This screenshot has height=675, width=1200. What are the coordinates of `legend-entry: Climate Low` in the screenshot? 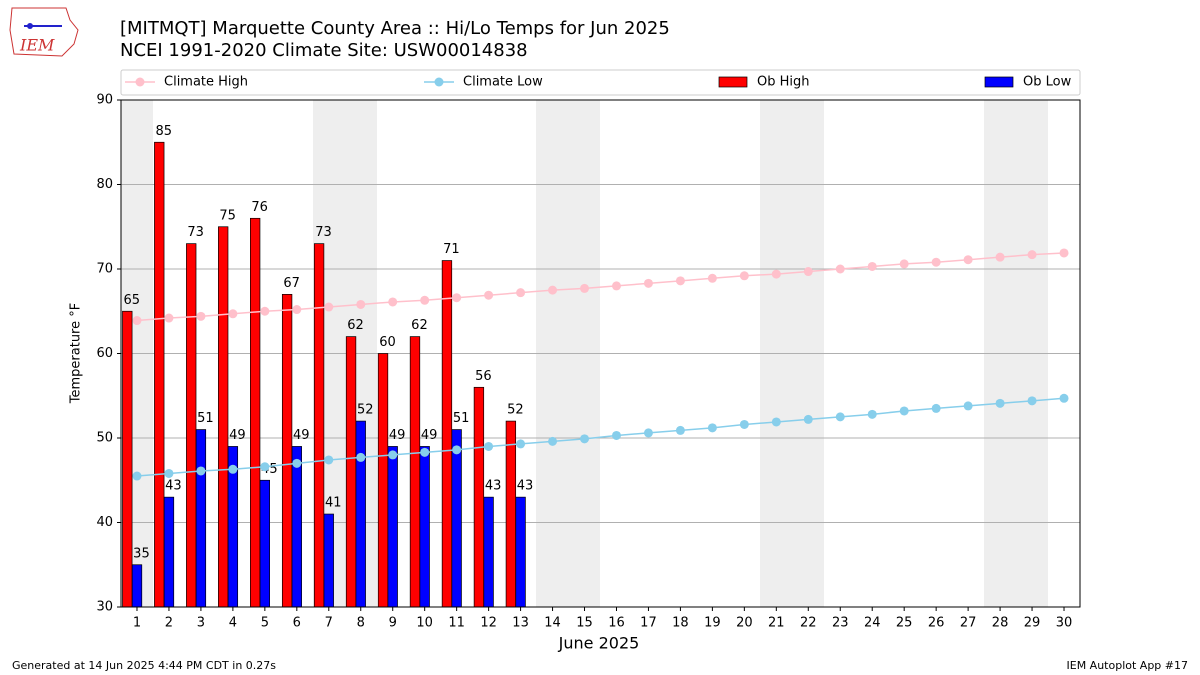 It's located at (483, 82).